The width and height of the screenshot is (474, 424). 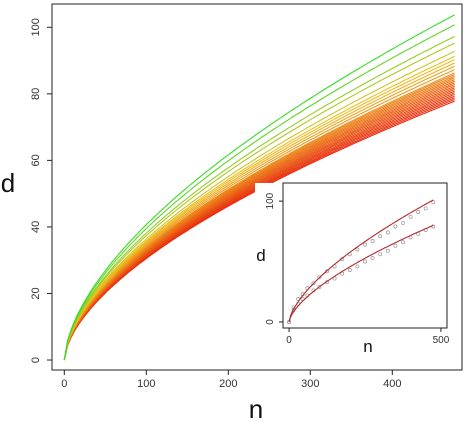 I want to click on inset-x-axis-title: n, so click(x=367, y=346).